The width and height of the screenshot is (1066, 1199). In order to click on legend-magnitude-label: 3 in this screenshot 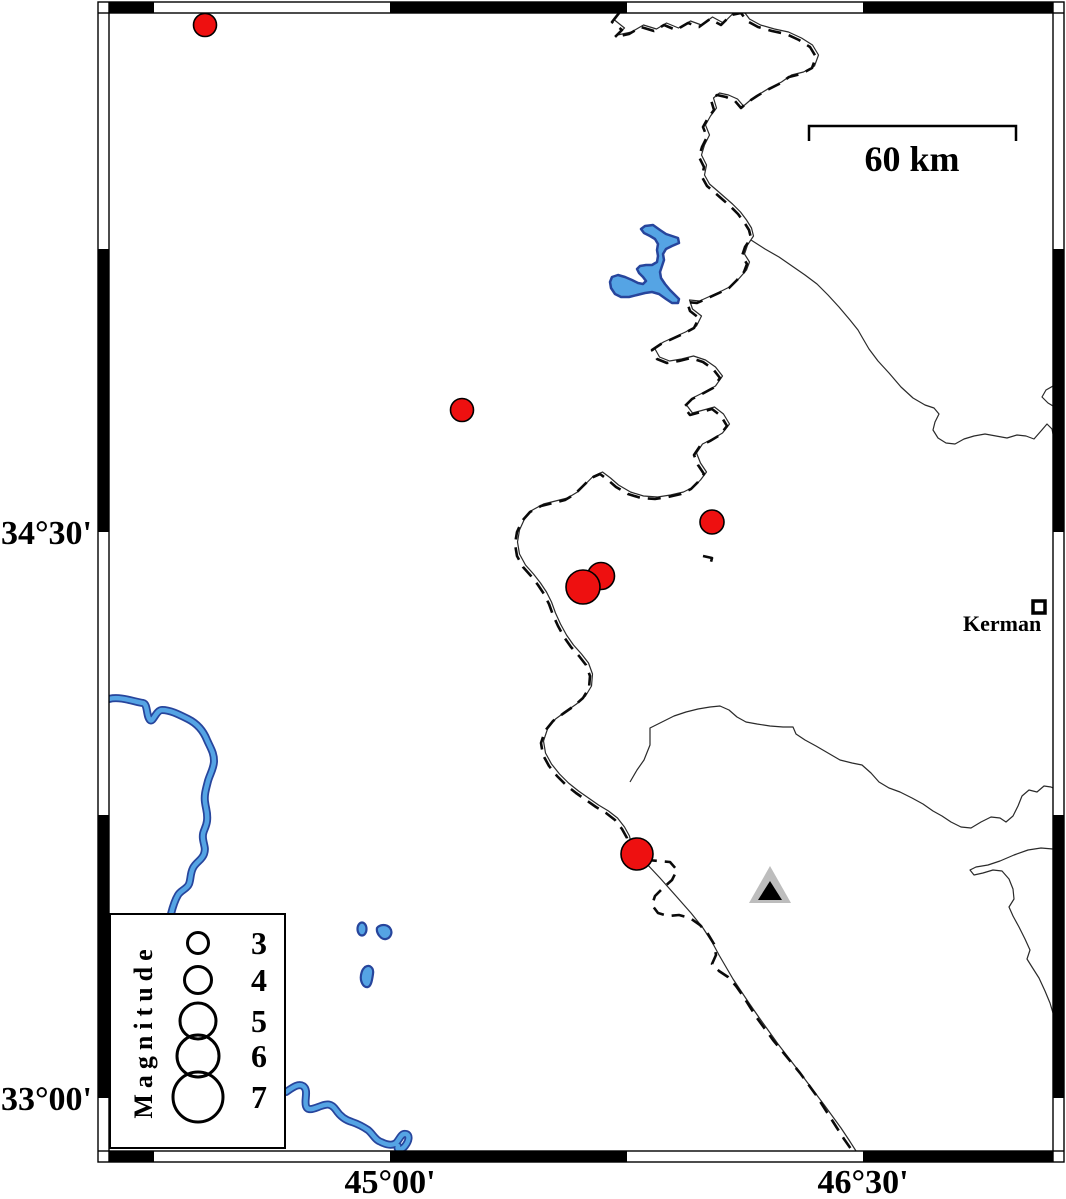, I will do `click(259, 943)`.